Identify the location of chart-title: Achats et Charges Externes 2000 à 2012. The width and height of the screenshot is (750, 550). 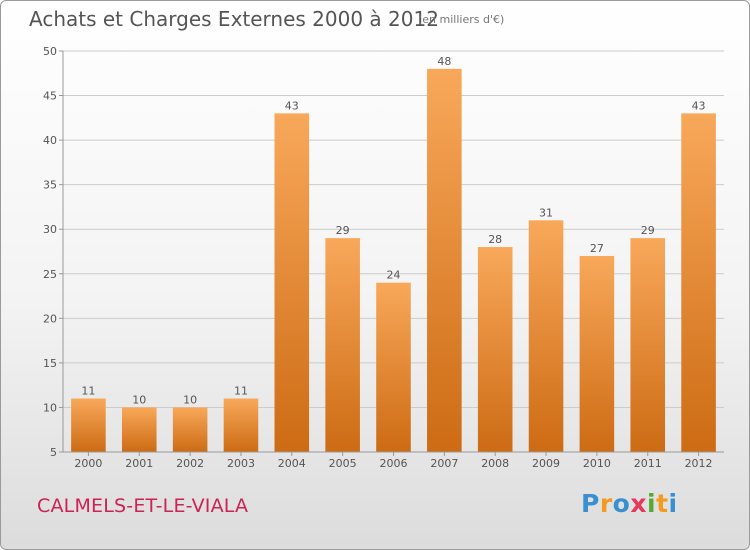
(234, 19).